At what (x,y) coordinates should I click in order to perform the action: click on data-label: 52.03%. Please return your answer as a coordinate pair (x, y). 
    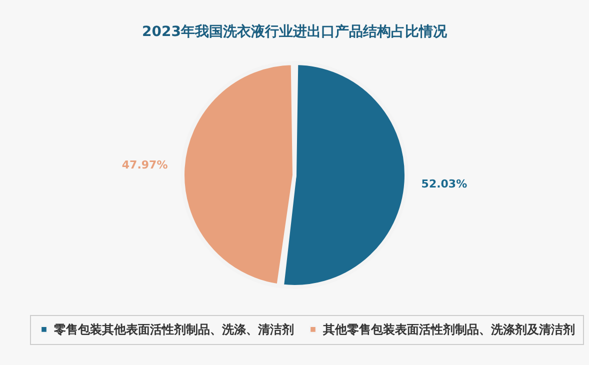
    Looking at the image, I should click on (444, 184).